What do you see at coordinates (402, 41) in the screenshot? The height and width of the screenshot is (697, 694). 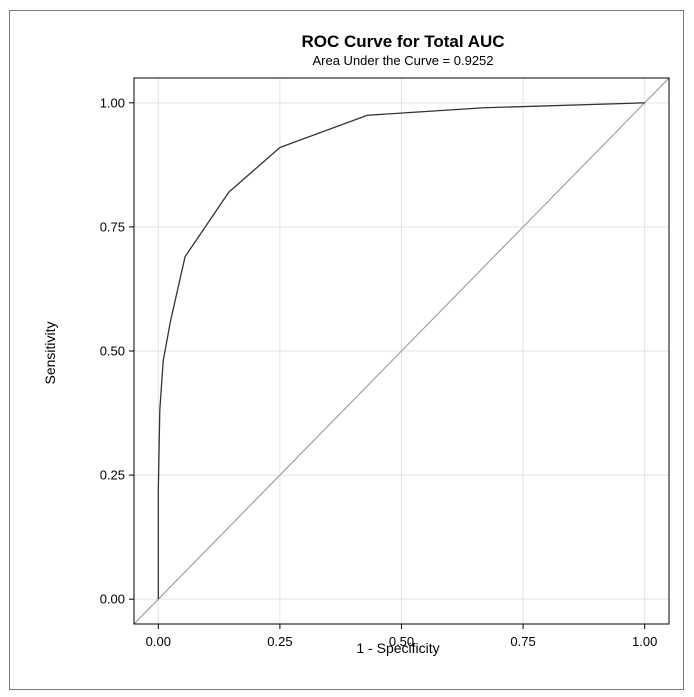 I see `chart-title: ROC Curve for Total AUC` at bounding box center [402, 41].